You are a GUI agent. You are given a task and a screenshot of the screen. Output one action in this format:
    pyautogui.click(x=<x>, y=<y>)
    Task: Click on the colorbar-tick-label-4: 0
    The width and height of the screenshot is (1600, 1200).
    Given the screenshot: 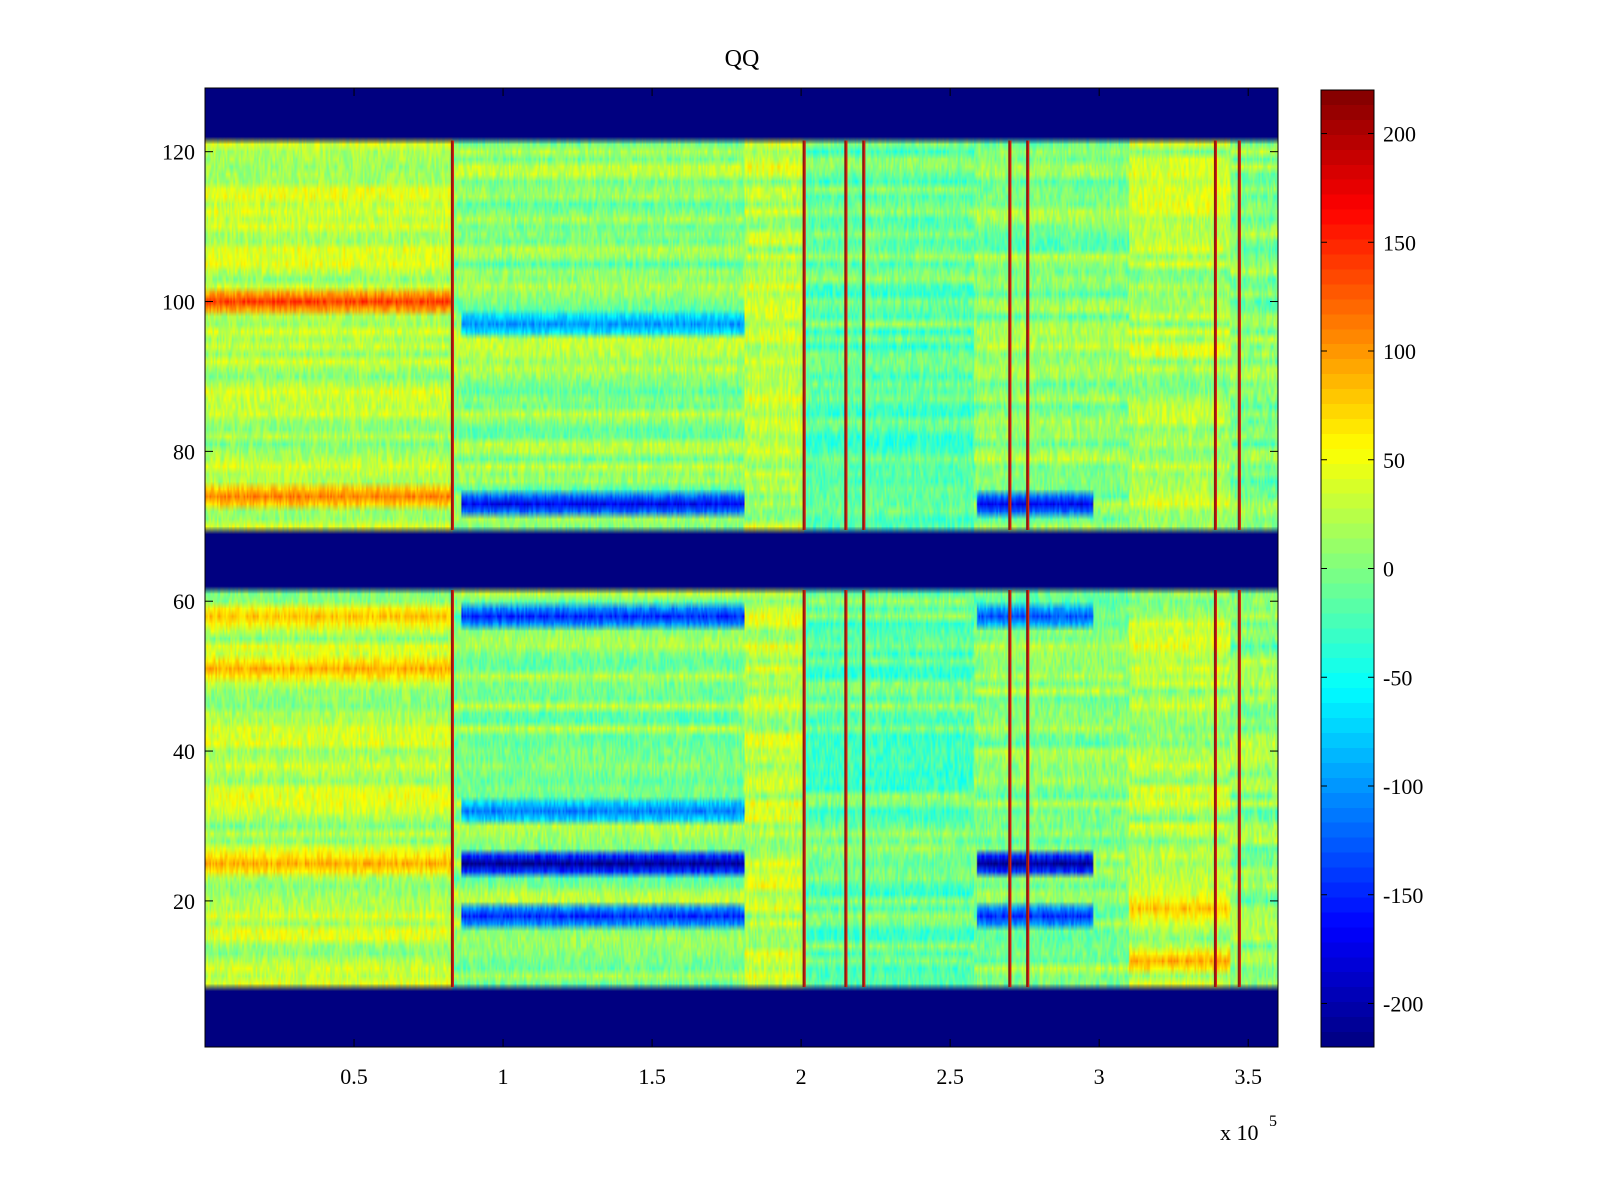 What is the action you would take?
    pyautogui.click(x=1388, y=569)
    